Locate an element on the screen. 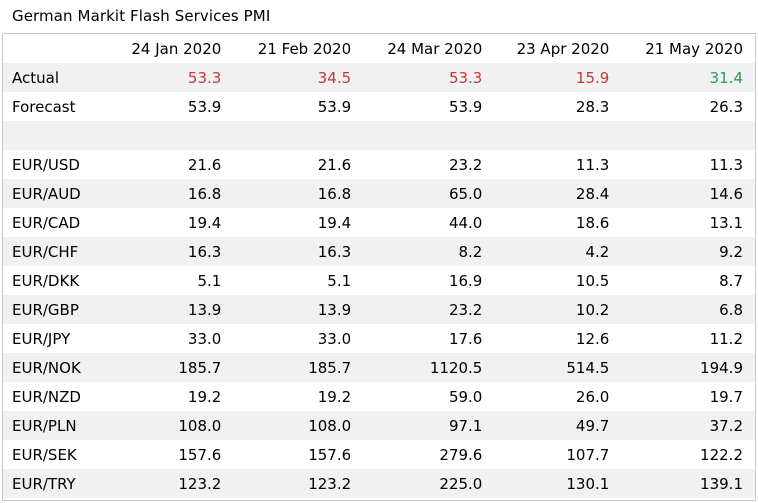  table-cell: 10.2 is located at coordinates (592, 309).